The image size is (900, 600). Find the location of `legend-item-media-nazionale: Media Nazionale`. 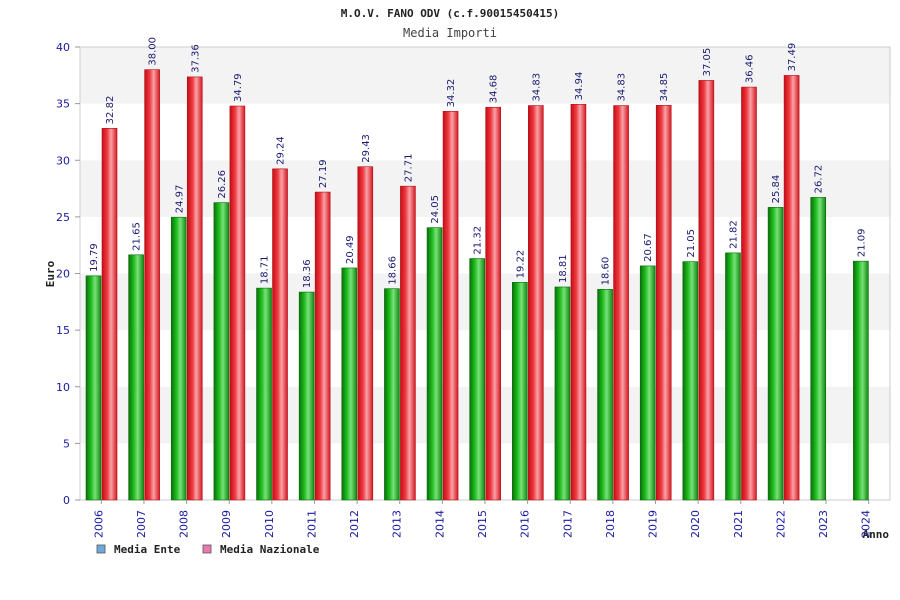

legend-item-media-nazionale: Media Nazionale is located at coordinates (261, 549).